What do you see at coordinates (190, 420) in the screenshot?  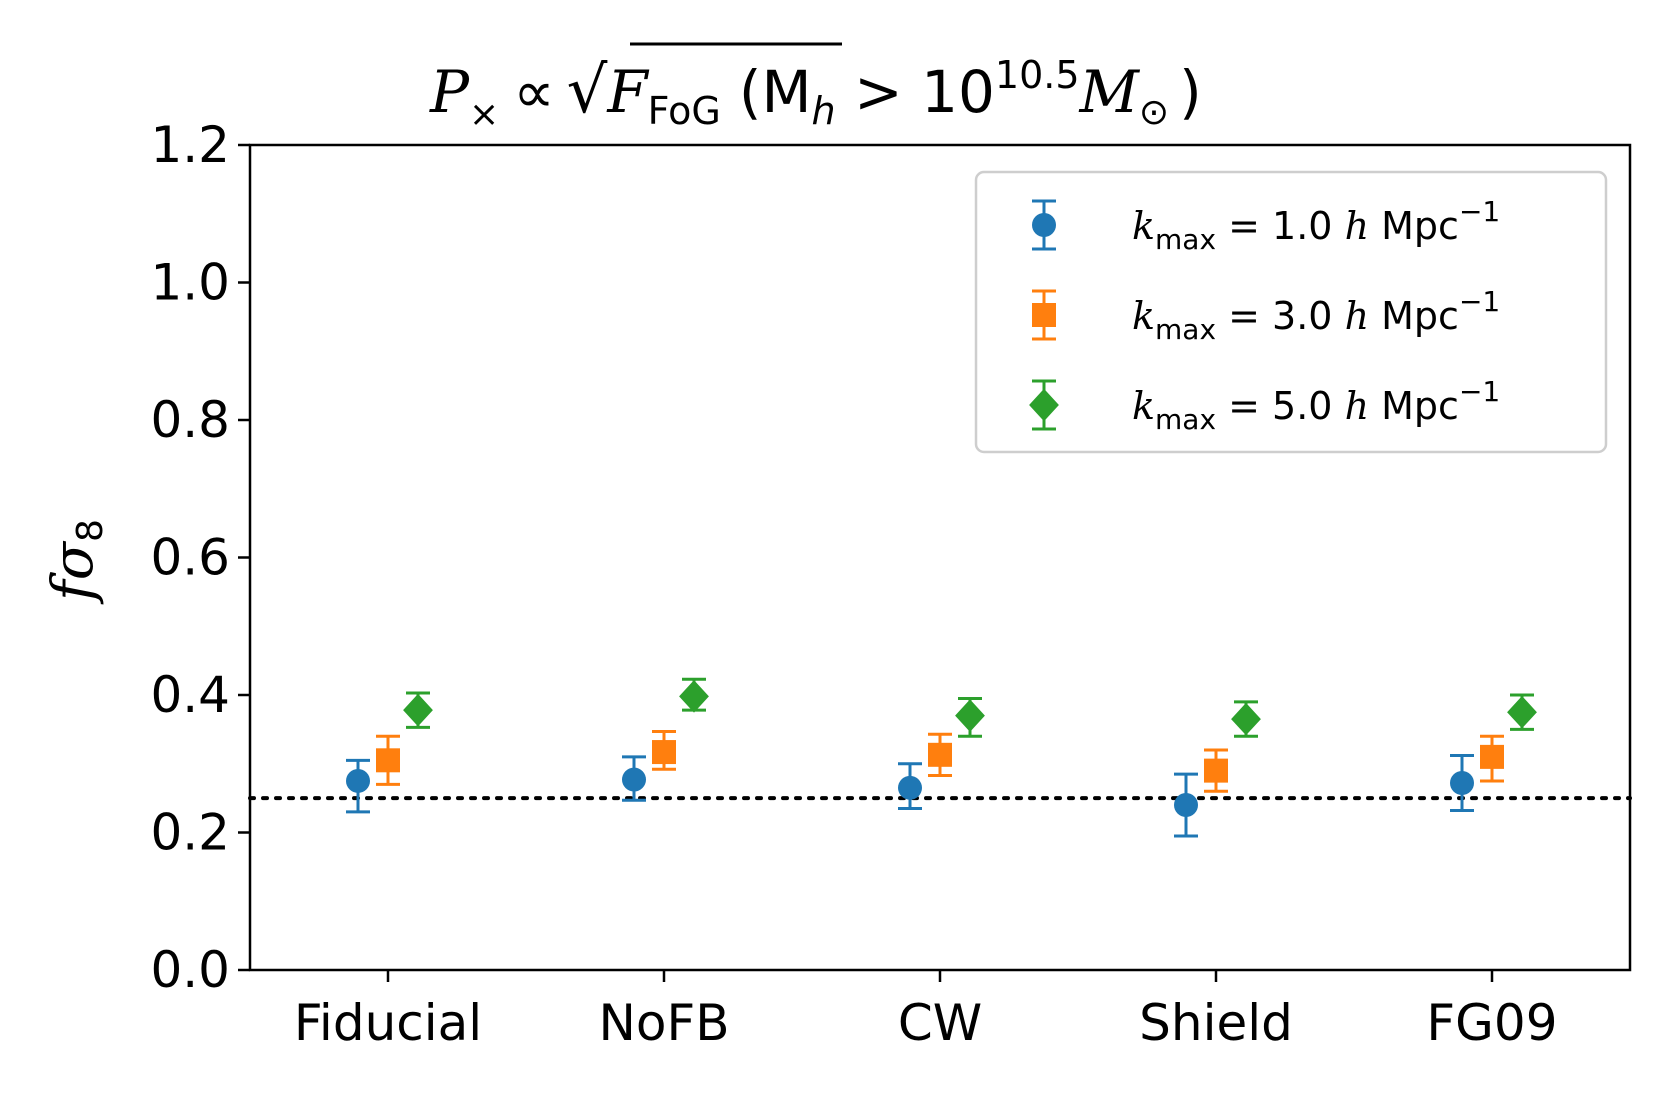 I see `y-tick-label: 0.8` at bounding box center [190, 420].